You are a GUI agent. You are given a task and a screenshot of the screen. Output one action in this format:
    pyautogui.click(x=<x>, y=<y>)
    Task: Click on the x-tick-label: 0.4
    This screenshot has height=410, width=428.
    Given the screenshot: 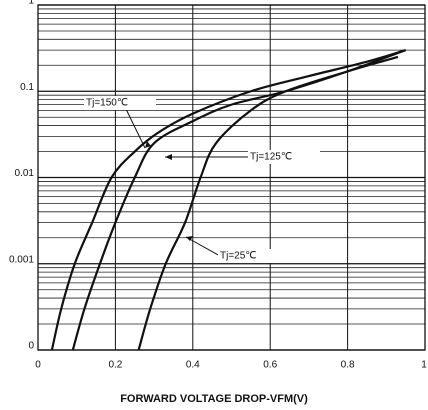 What is the action you would take?
    pyautogui.click(x=193, y=365)
    